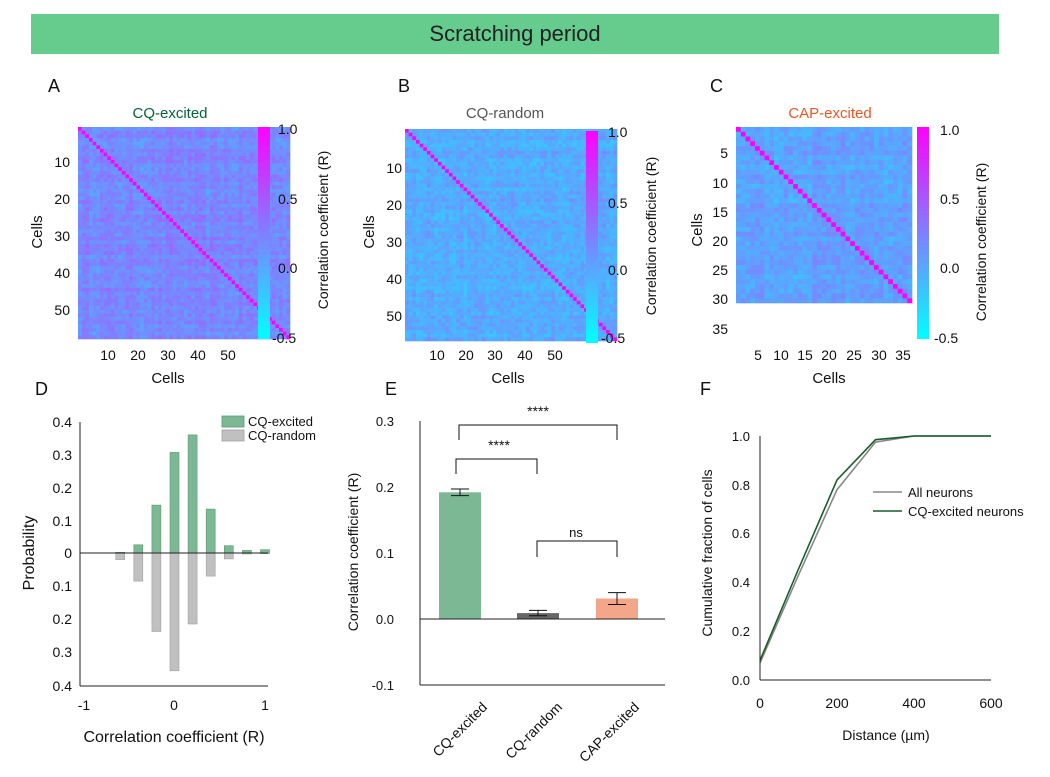 This screenshot has height=777, width=1050. I want to click on heatmap-a-ytick: 40, so click(62, 273).